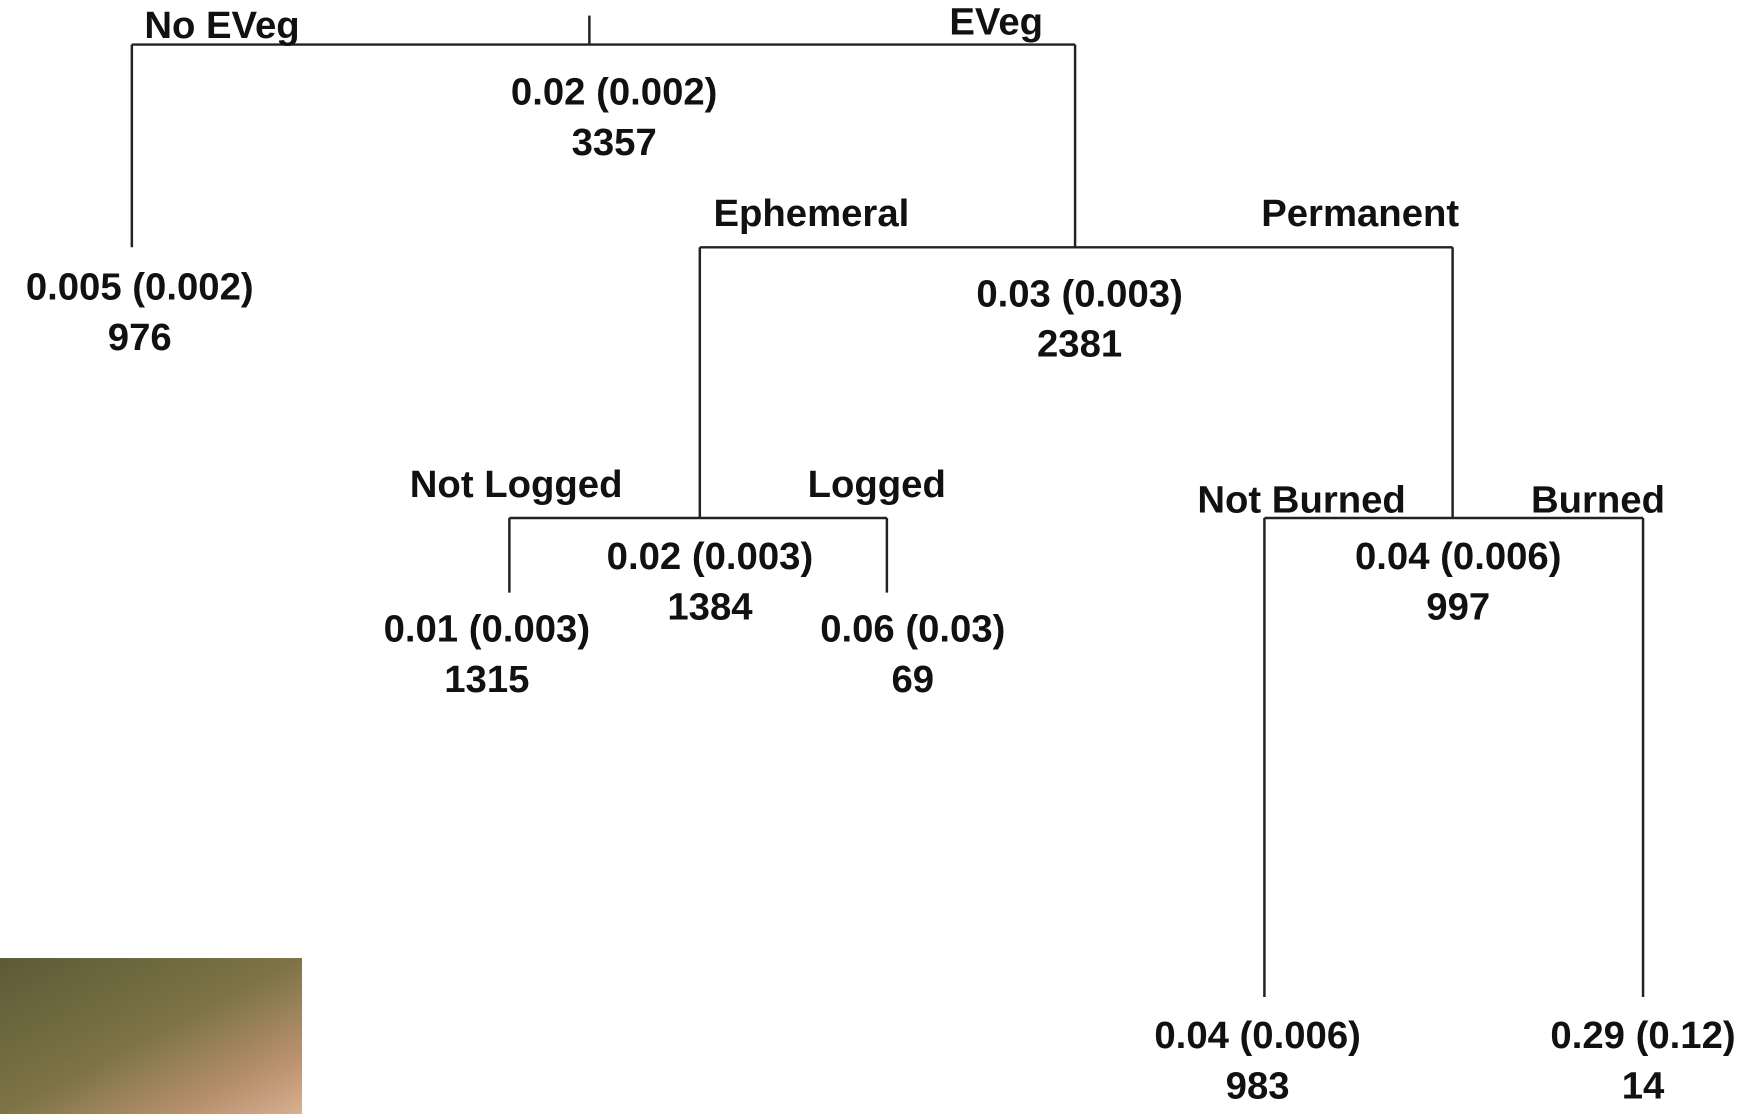 This screenshot has width=1758, height=1114. I want to click on node-count: 3357, so click(614, 143).